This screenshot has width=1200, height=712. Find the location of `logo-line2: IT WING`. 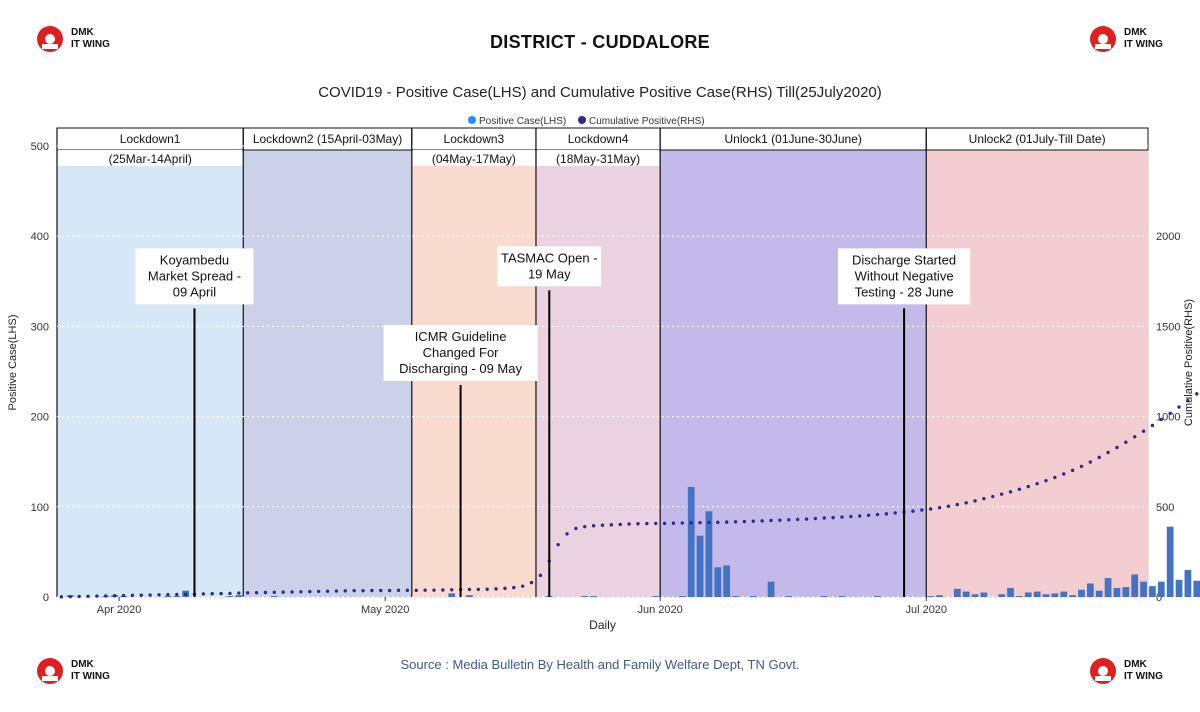

logo-line2: IT WING is located at coordinates (1143, 44).